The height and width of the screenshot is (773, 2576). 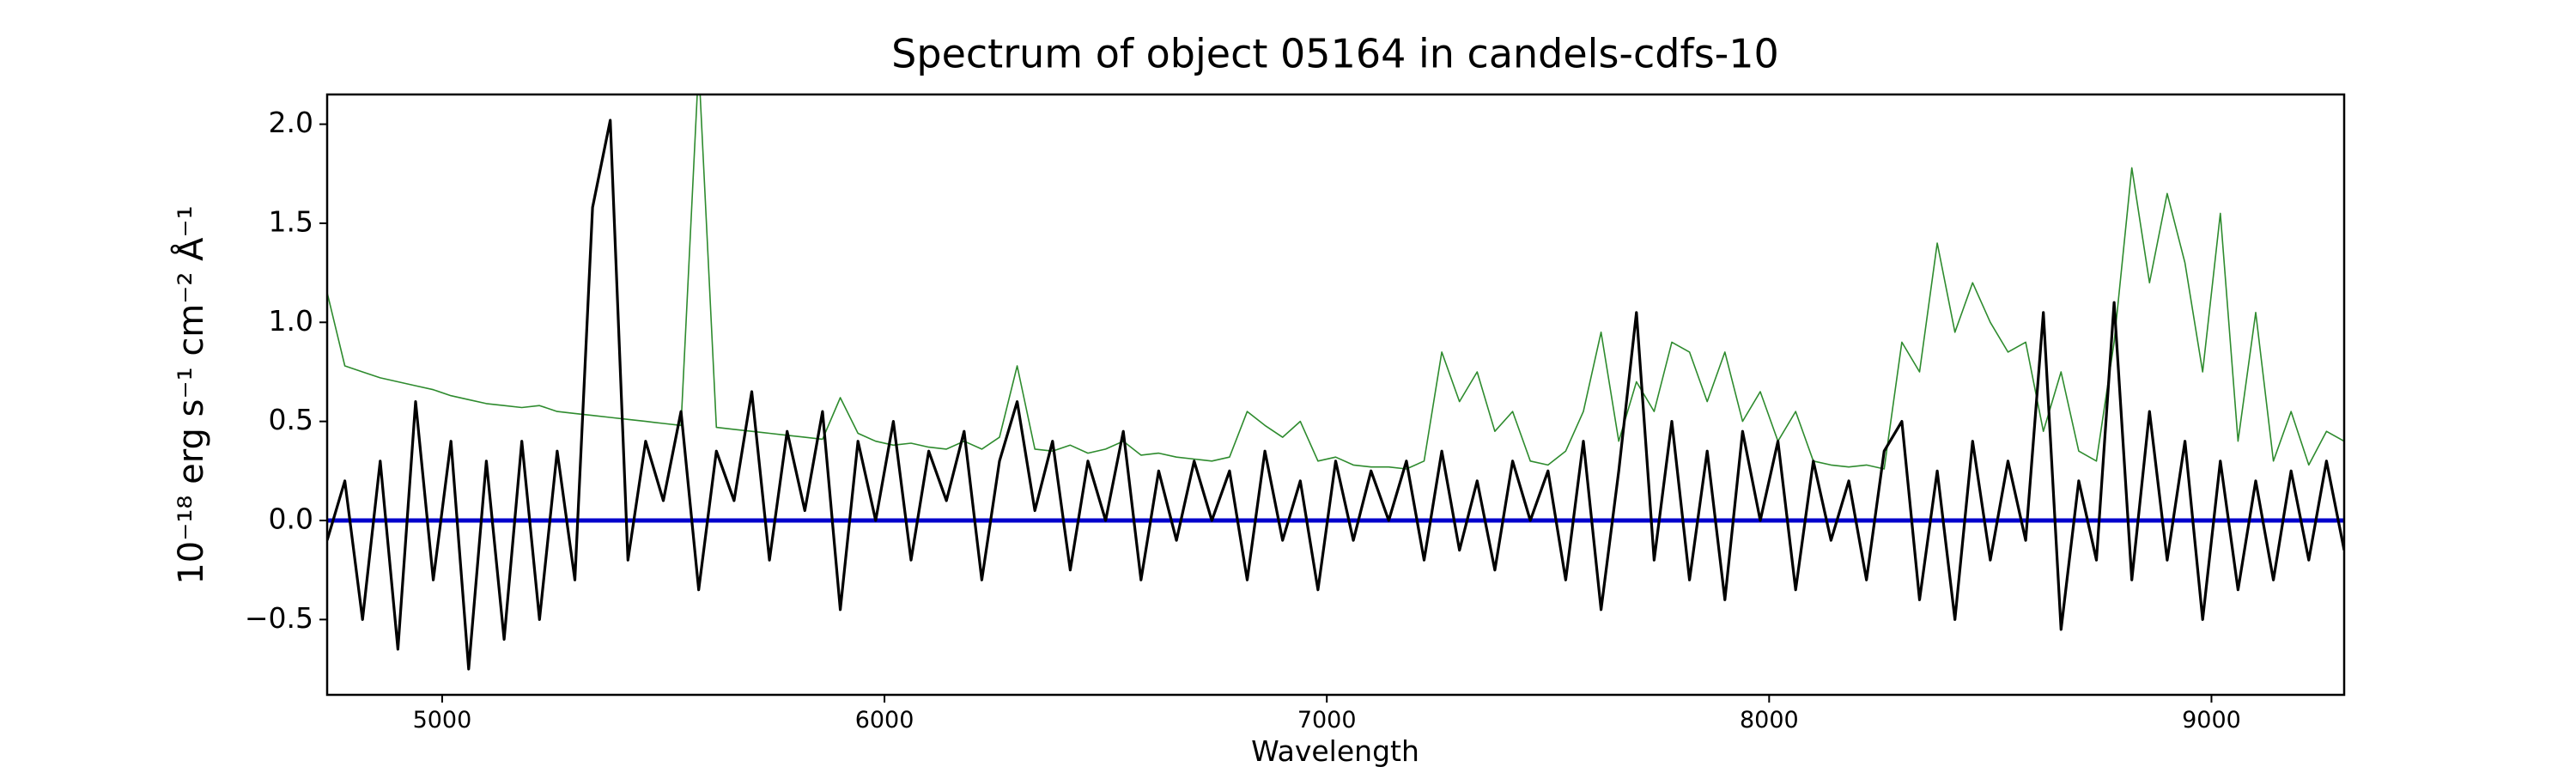 What do you see at coordinates (885, 720) in the screenshot?
I see `x-tick-label: 6000` at bounding box center [885, 720].